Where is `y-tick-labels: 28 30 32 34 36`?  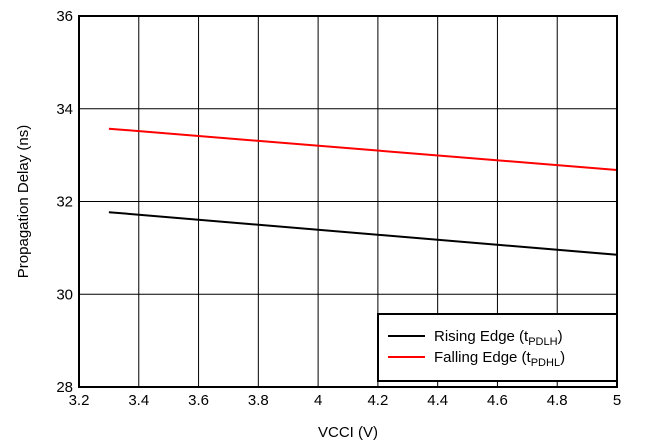 y-tick-labels: 28 30 32 34 36 is located at coordinates (64, 202).